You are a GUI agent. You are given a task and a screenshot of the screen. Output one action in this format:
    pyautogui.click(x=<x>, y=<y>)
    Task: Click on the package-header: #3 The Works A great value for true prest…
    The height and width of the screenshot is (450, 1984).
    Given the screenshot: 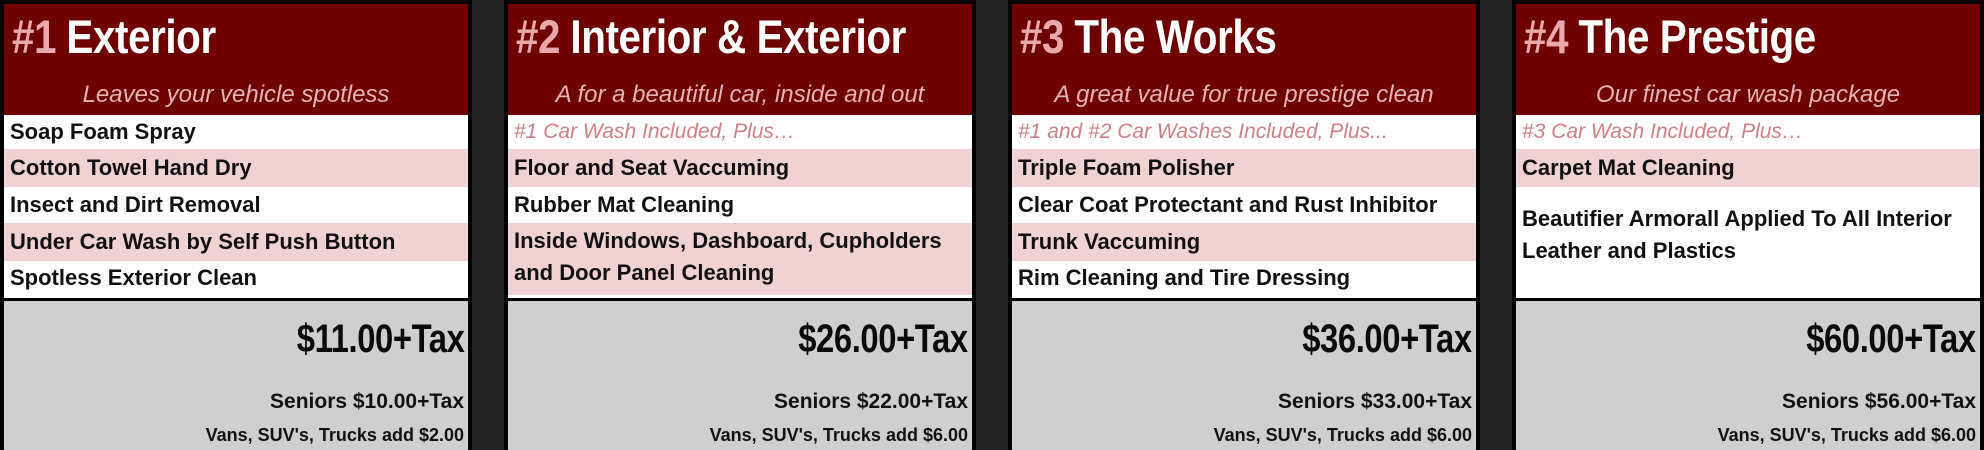 What is the action you would take?
    pyautogui.click(x=1244, y=57)
    